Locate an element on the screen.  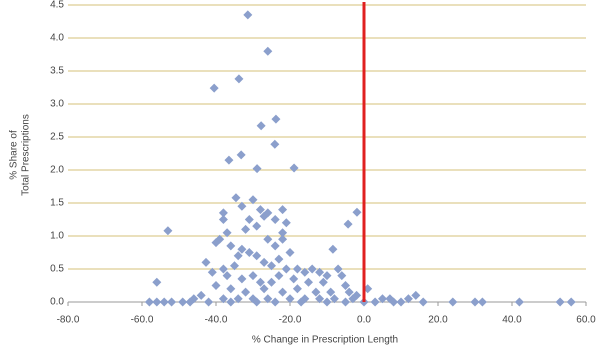
y-tick-label: 4.5 is located at coordinates (57, 5).